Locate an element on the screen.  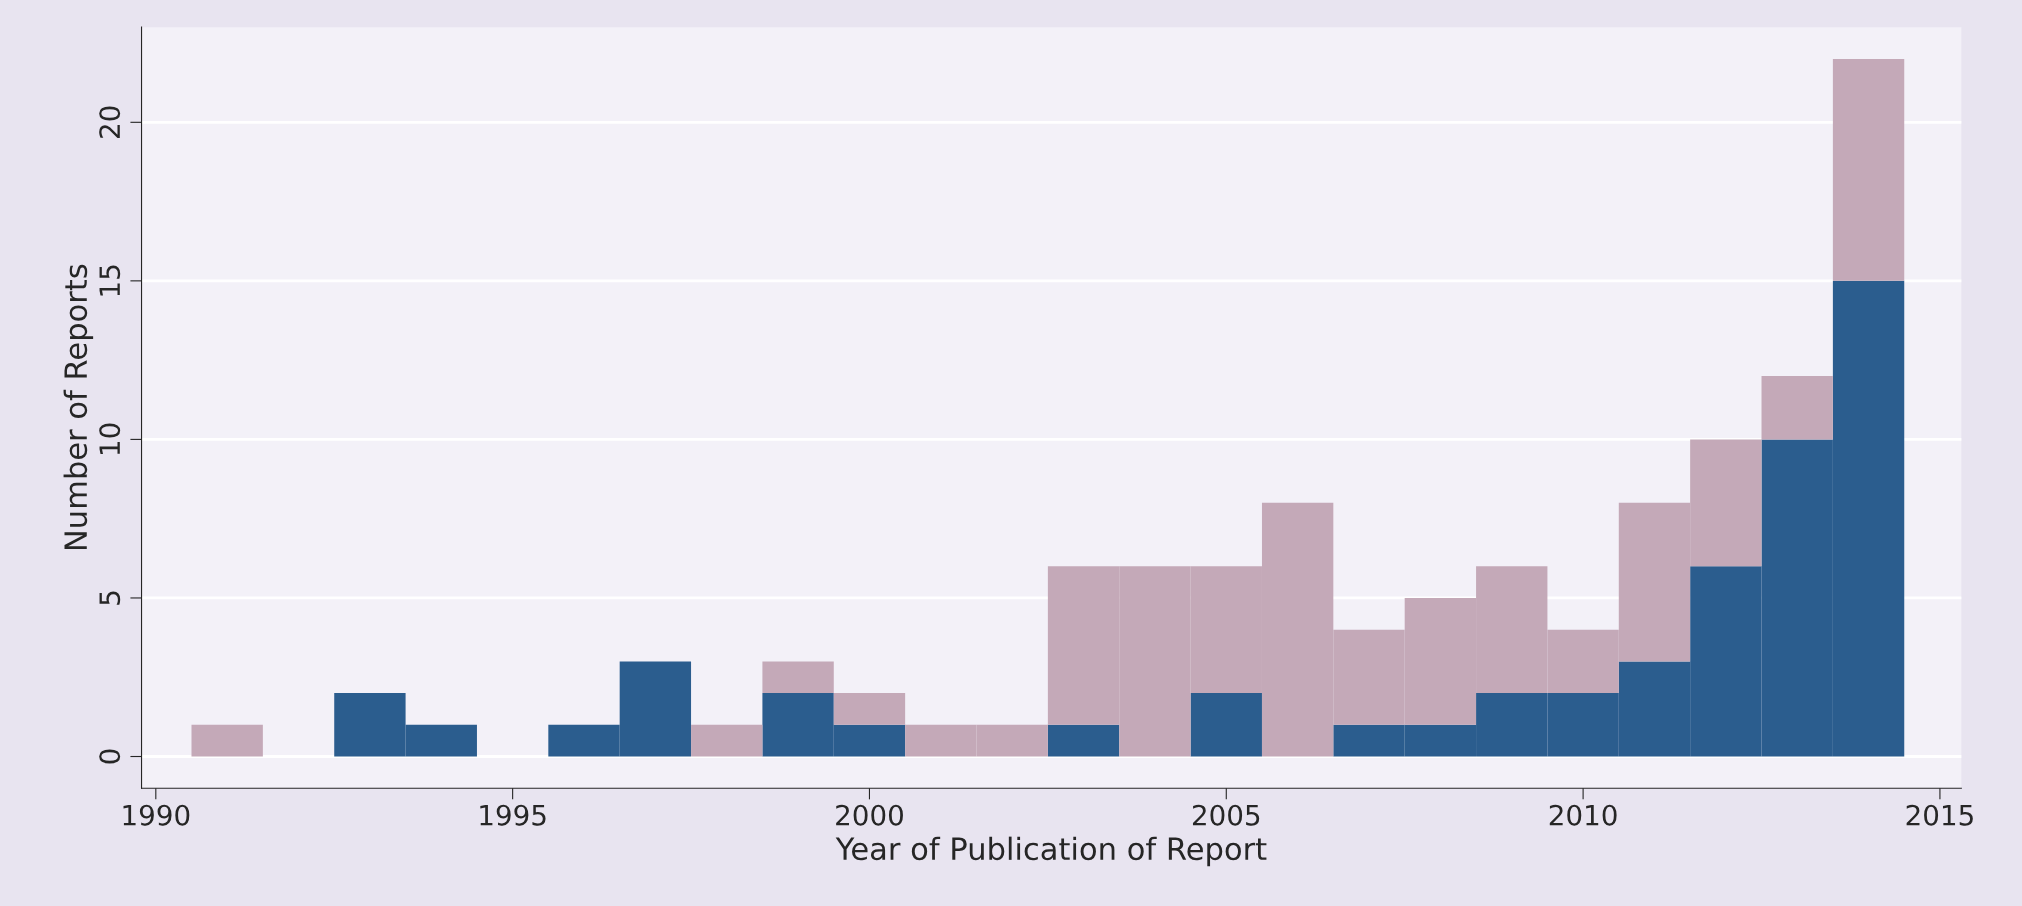
x-tick-label: 2015 is located at coordinates (1939, 815).